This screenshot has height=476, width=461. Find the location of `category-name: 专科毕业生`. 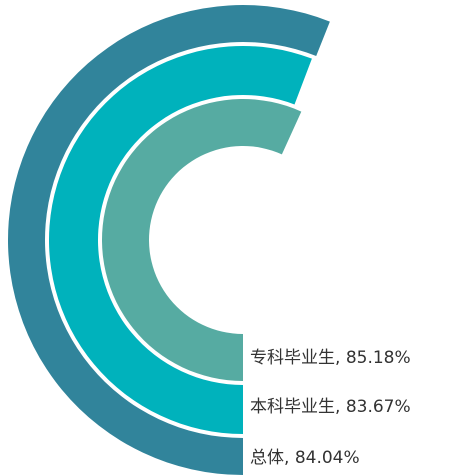

category-name: 专科毕业生 is located at coordinates (292, 358).